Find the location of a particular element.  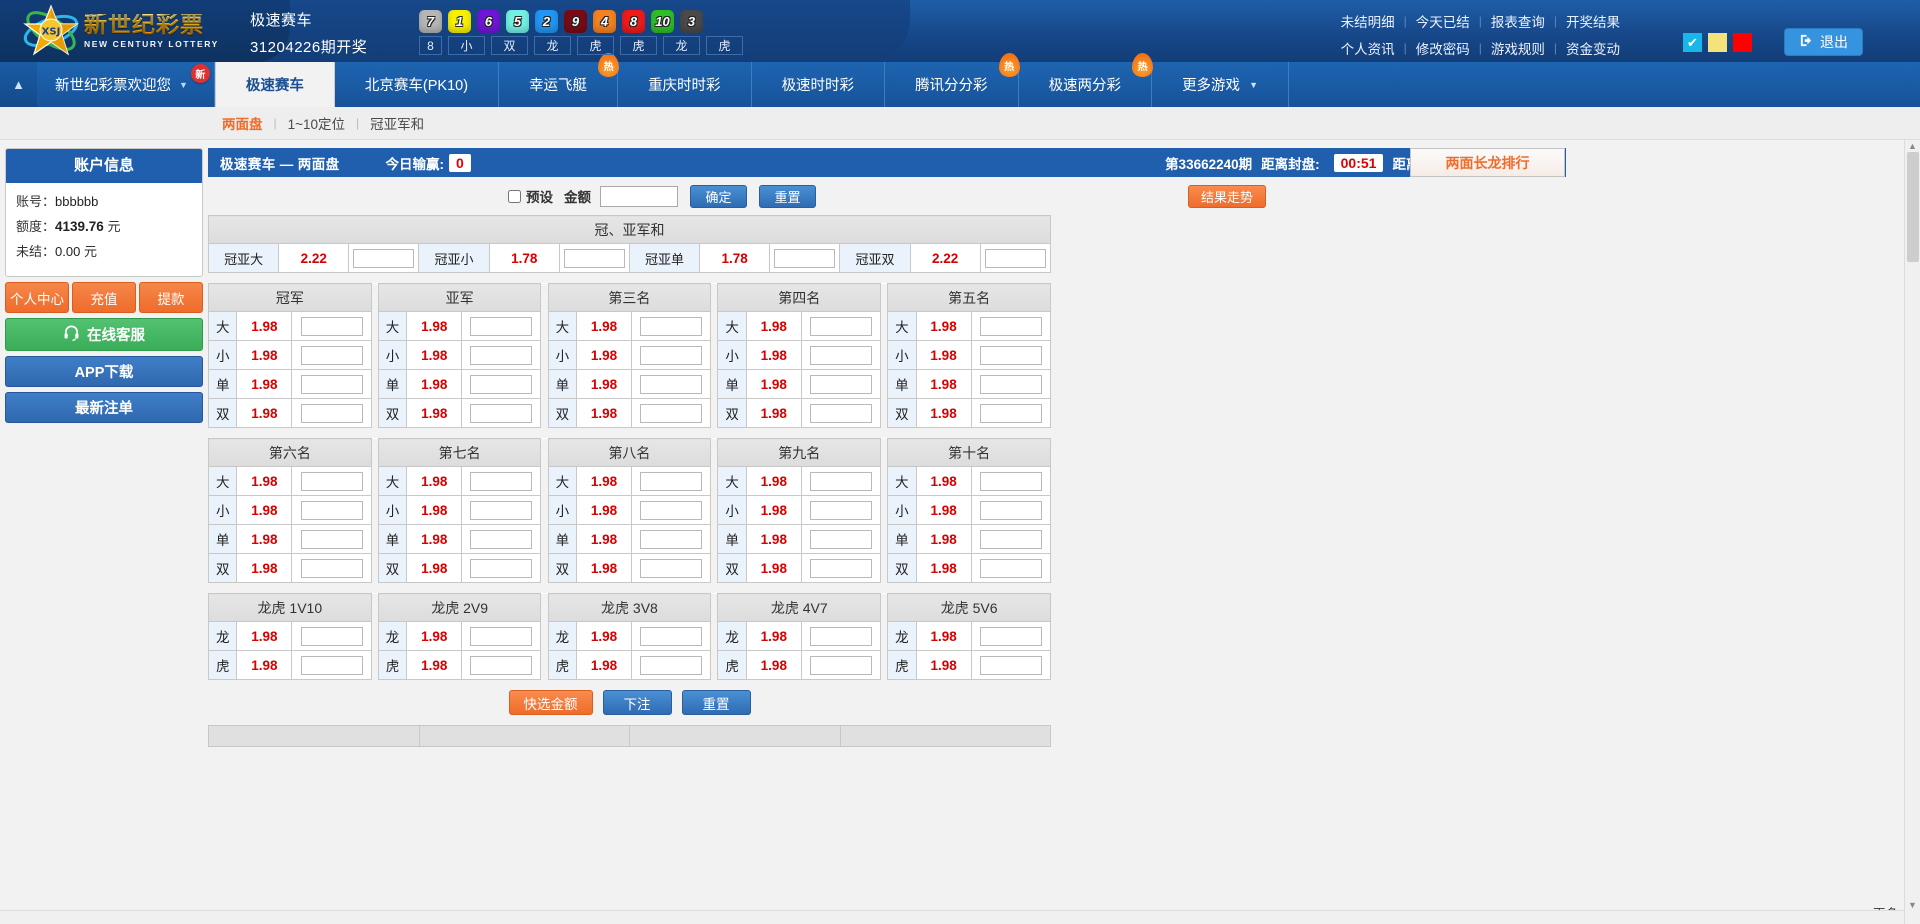

check-swatch: ✔ is located at coordinates (1692, 42).